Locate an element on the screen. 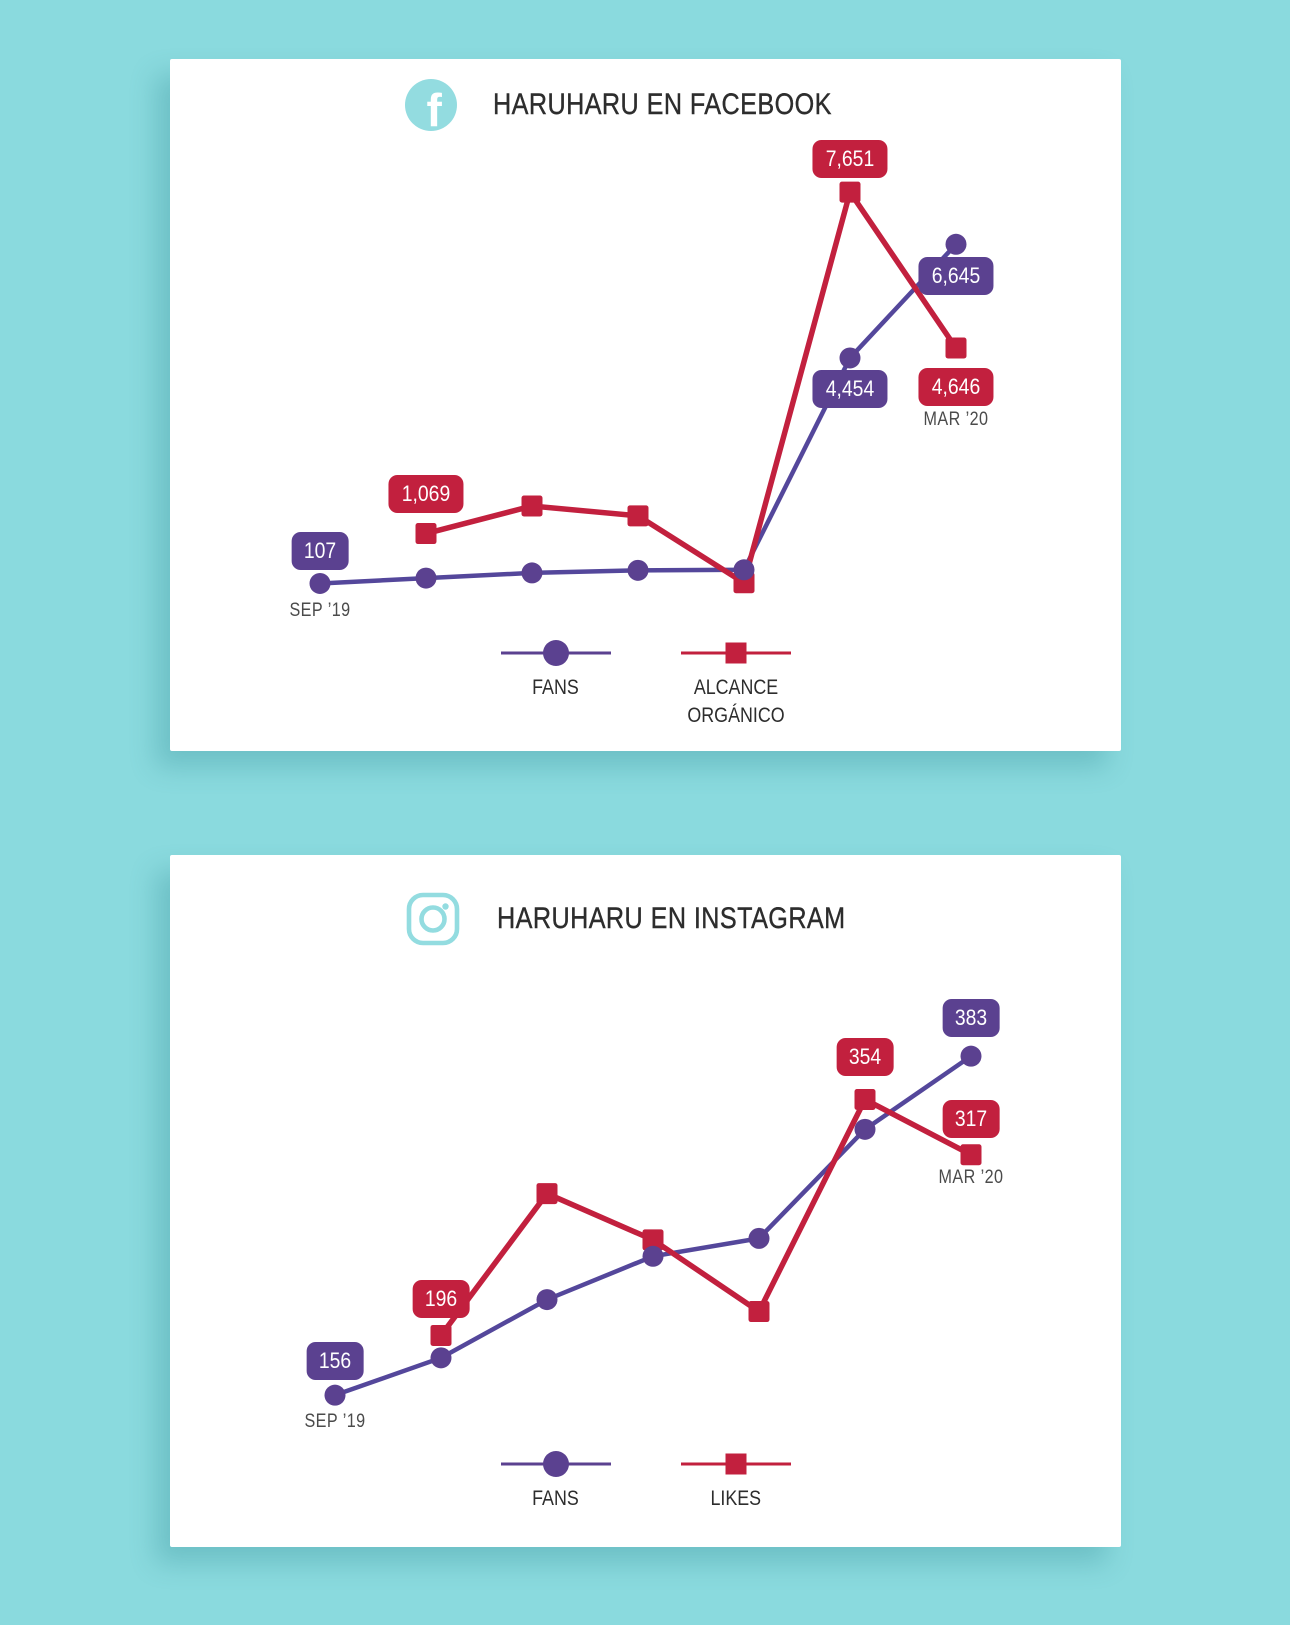 This screenshot has width=1290, height=1625. alcance-legend-square is located at coordinates (735, 653).